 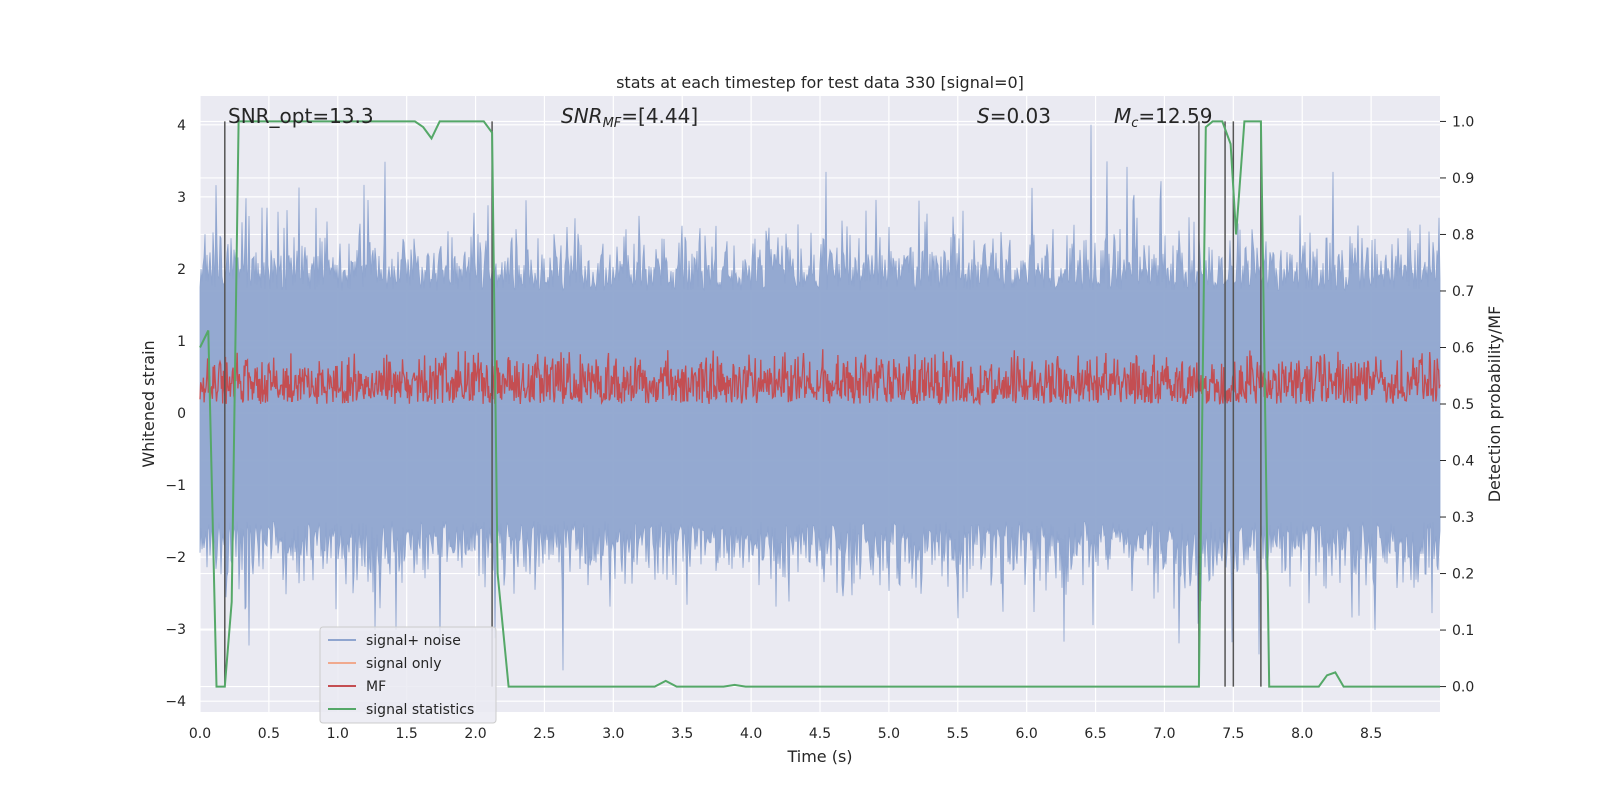 What do you see at coordinates (1371, 734) in the screenshot?
I see `x-tick-label: 8.5` at bounding box center [1371, 734].